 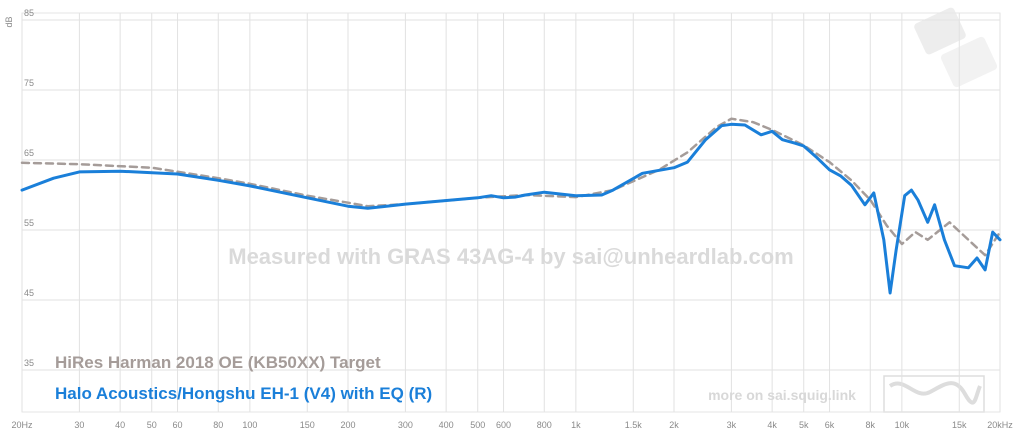 What do you see at coordinates (446, 425) in the screenshot?
I see `x-tick-label: 400` at bounding box center [446, 425].